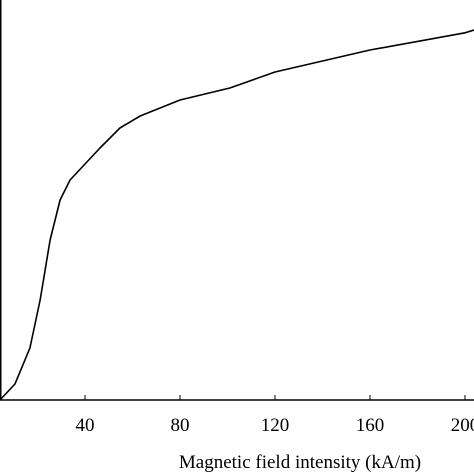 The width and height of the screenshot is (474, 474). What do you see at coordinates (300, 462) in the screenshot?
I see `x-axis-label: Magnetic field intensity (kA/m)` at bounding box center [300, 462].